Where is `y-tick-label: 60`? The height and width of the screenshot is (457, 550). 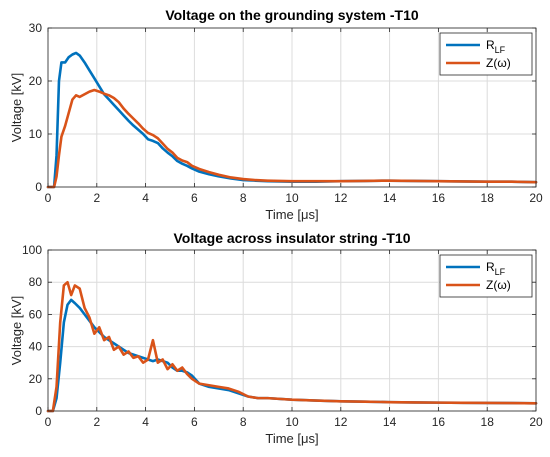
y-tick-label: 60 is located at coordinates (36, 314).